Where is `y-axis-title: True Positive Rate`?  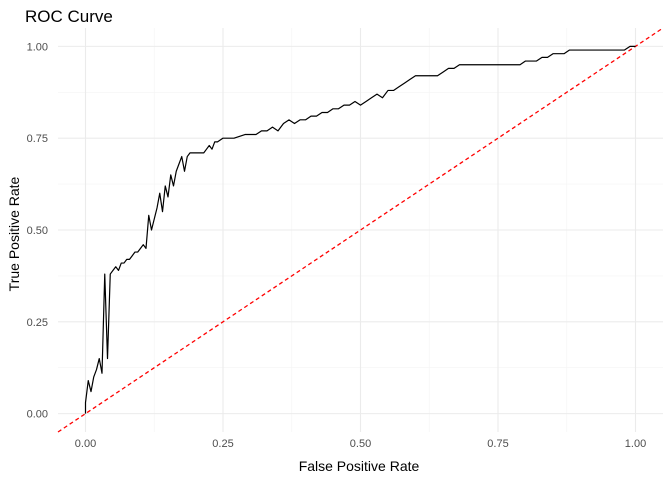 y-axis-title: True Positive Rate is located at coordinates (14, 233).